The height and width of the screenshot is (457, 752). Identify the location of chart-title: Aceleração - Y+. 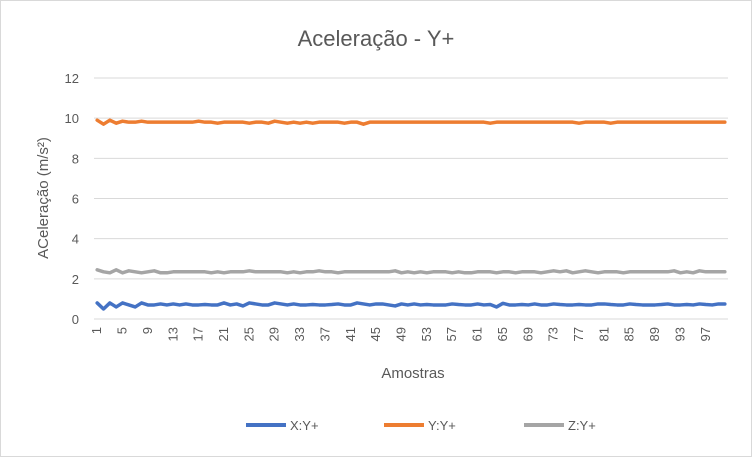
(376, 38).